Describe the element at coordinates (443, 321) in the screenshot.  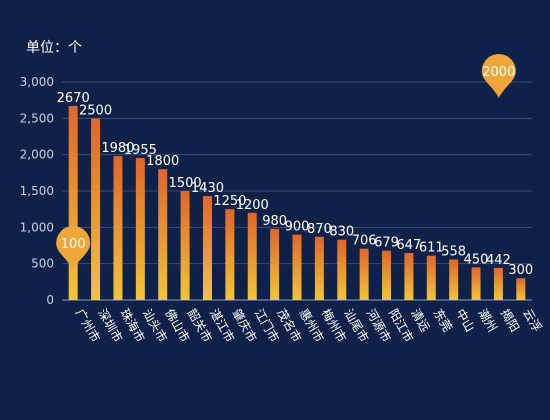
I see `x-tick-label: 东莞` at that location.